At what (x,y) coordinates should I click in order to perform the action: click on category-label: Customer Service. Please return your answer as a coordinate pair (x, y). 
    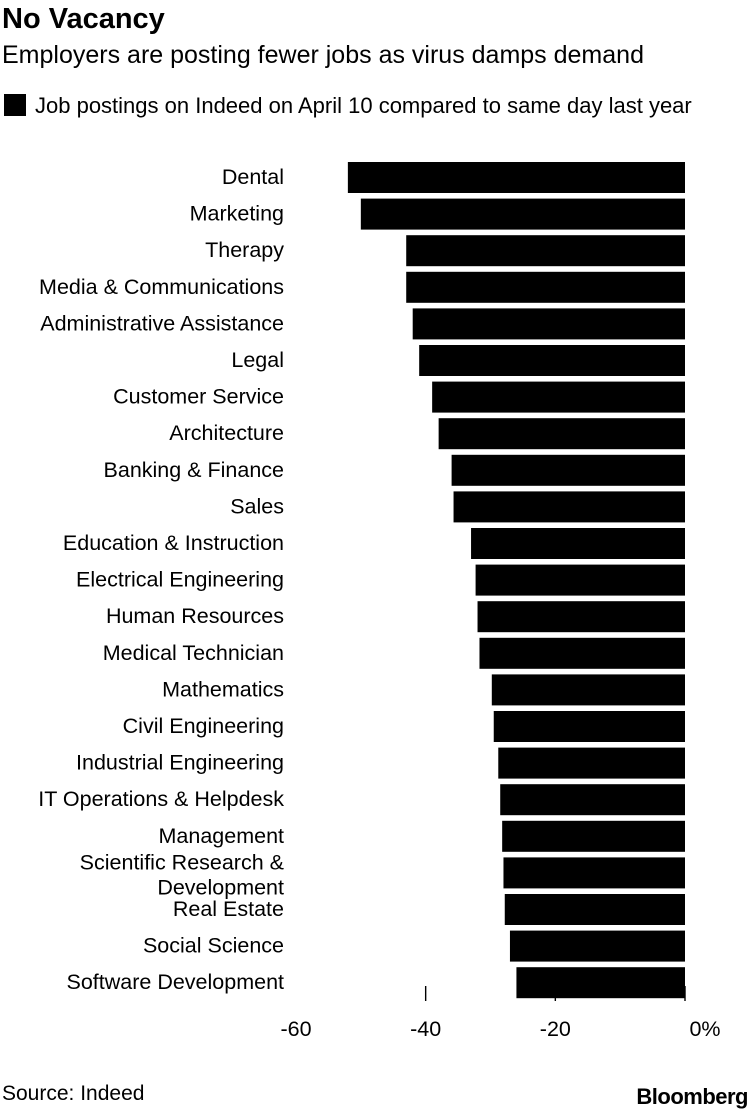
    Looking at the image, I should click on (198, 397).